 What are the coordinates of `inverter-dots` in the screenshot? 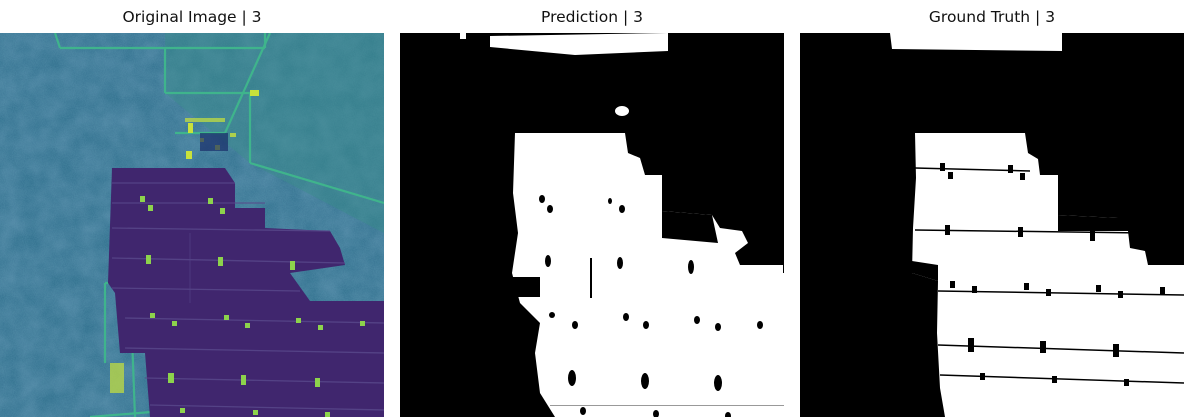 It's located at (252, 306).